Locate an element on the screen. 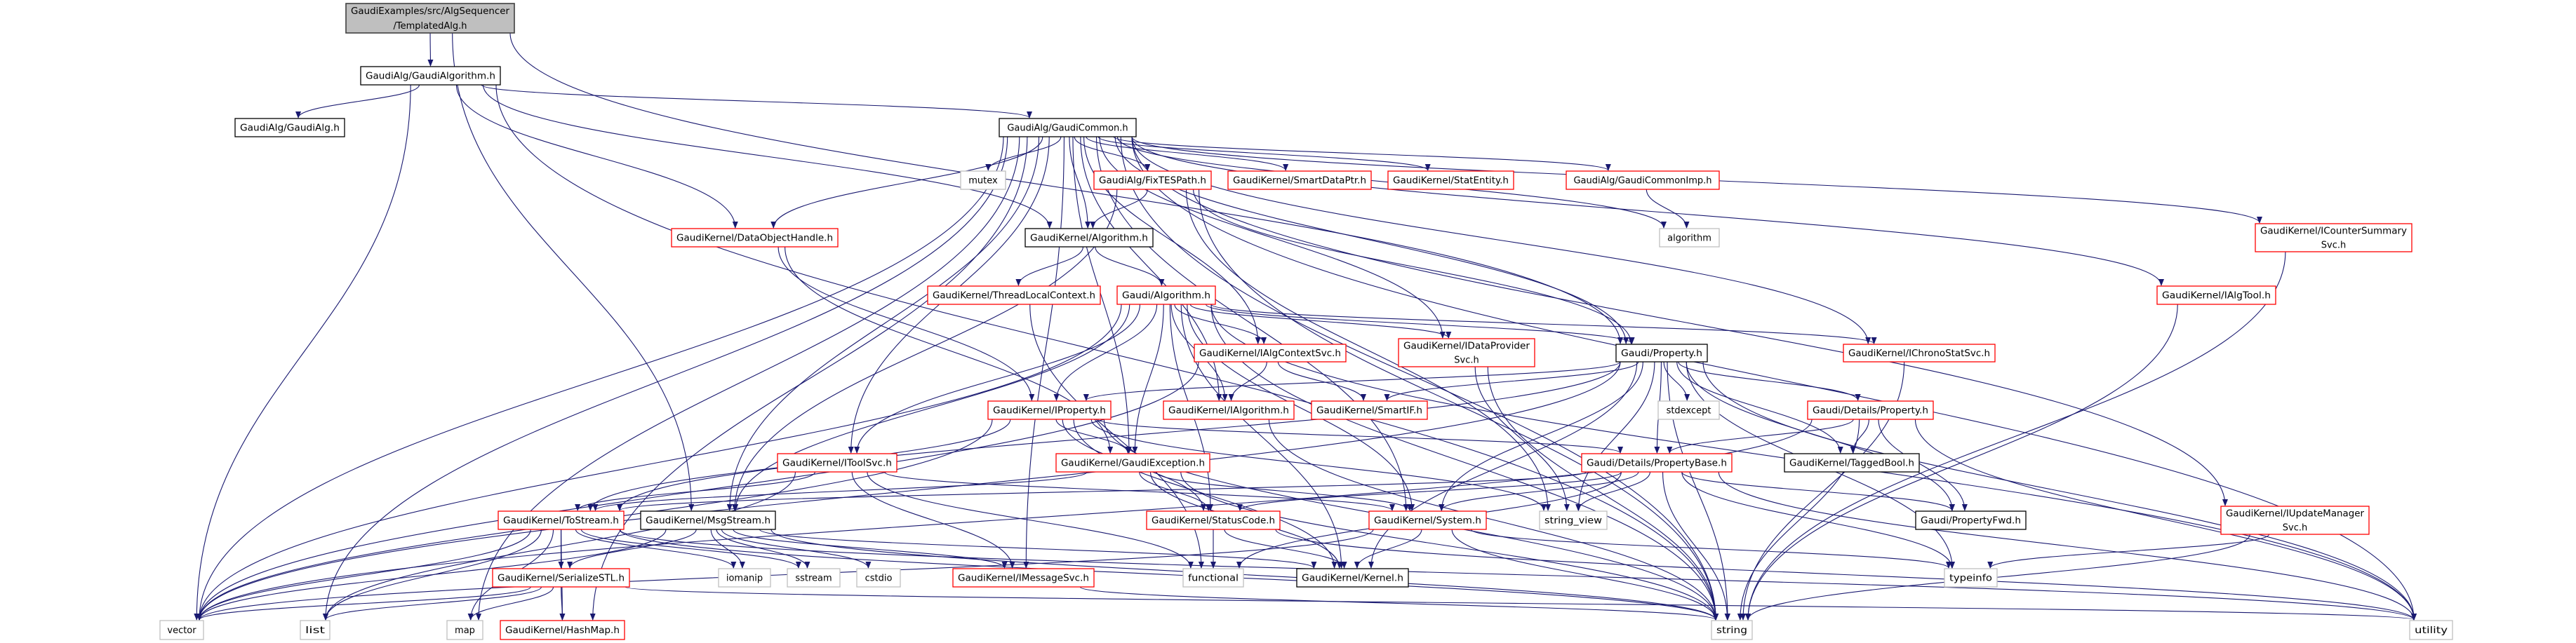  node-ichronostatsvc: GaudiKernel/IChronoStatSvc.h is located at coordinates (1920, 353).